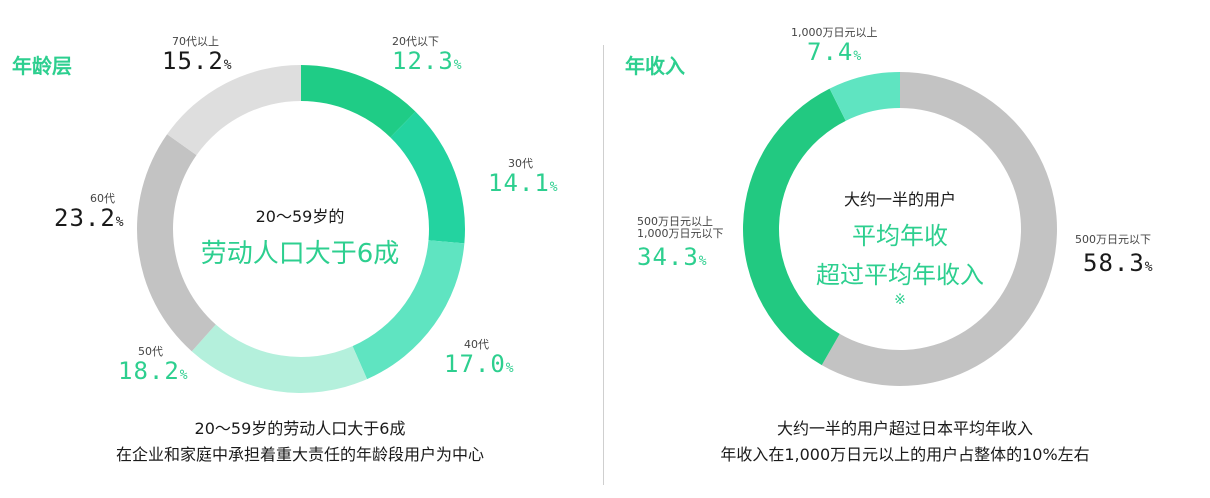 The image size is (1210, 498). I want to click on age-footer: 20～59岁的劳动人口大于6成 在企业和家庭中承担着重大责任的年龄段用户为中心, so click(300, 442).